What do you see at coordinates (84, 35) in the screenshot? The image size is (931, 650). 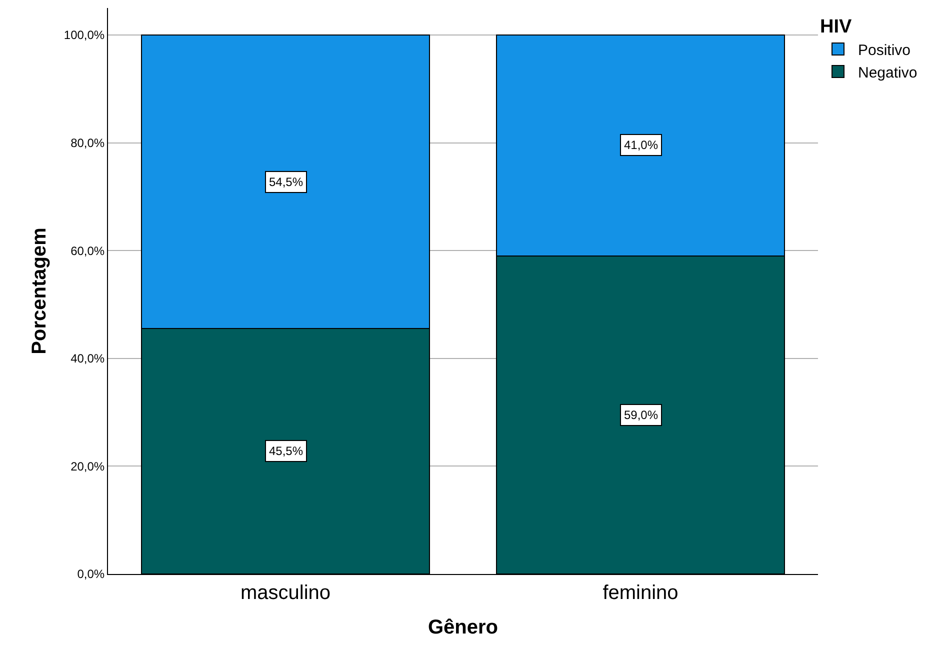 I see `y-tick-label: 100,0%` at bounding box center [84, 35].